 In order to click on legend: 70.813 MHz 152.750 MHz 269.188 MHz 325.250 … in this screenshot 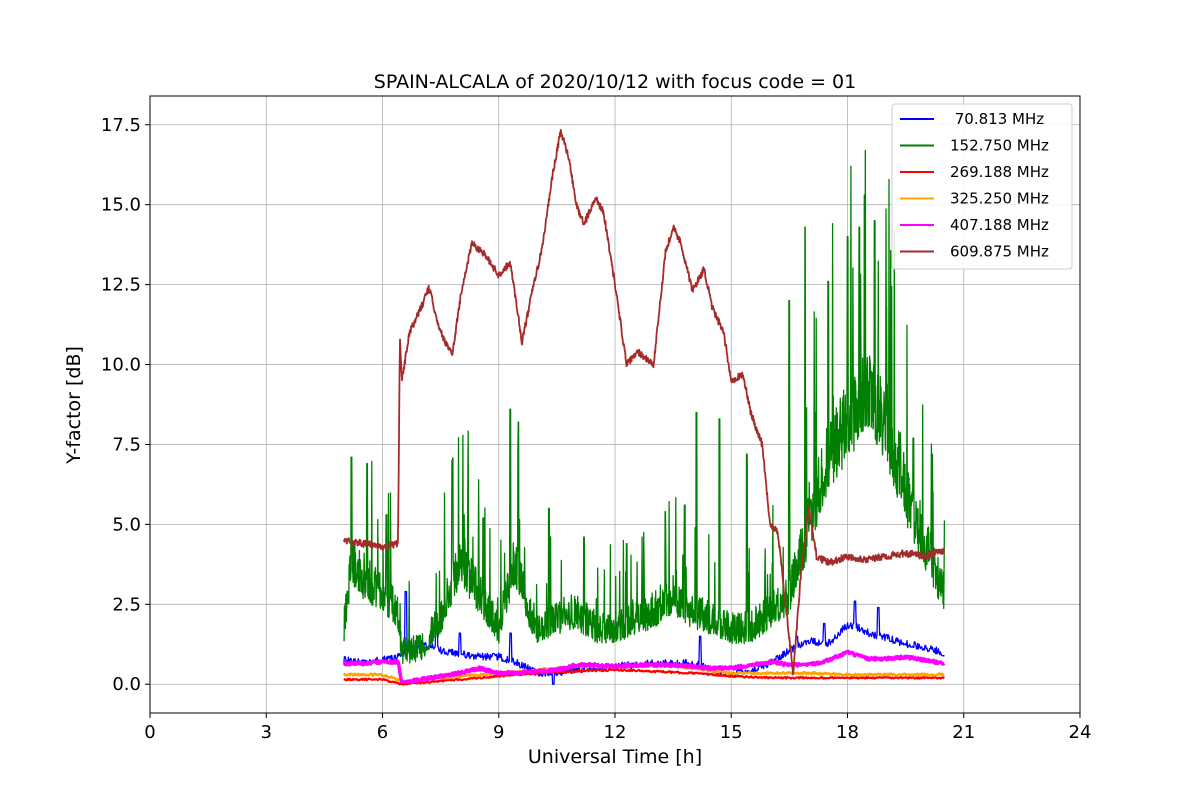, I will do `click(982, 186)`.